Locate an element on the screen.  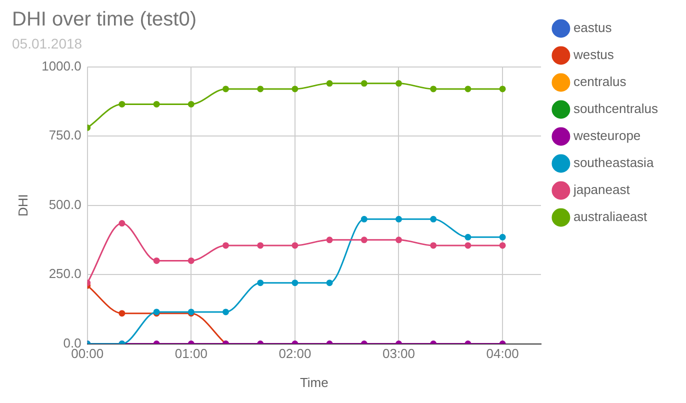
y-tick-label: 250.0 is located at coordinates (65, 274).